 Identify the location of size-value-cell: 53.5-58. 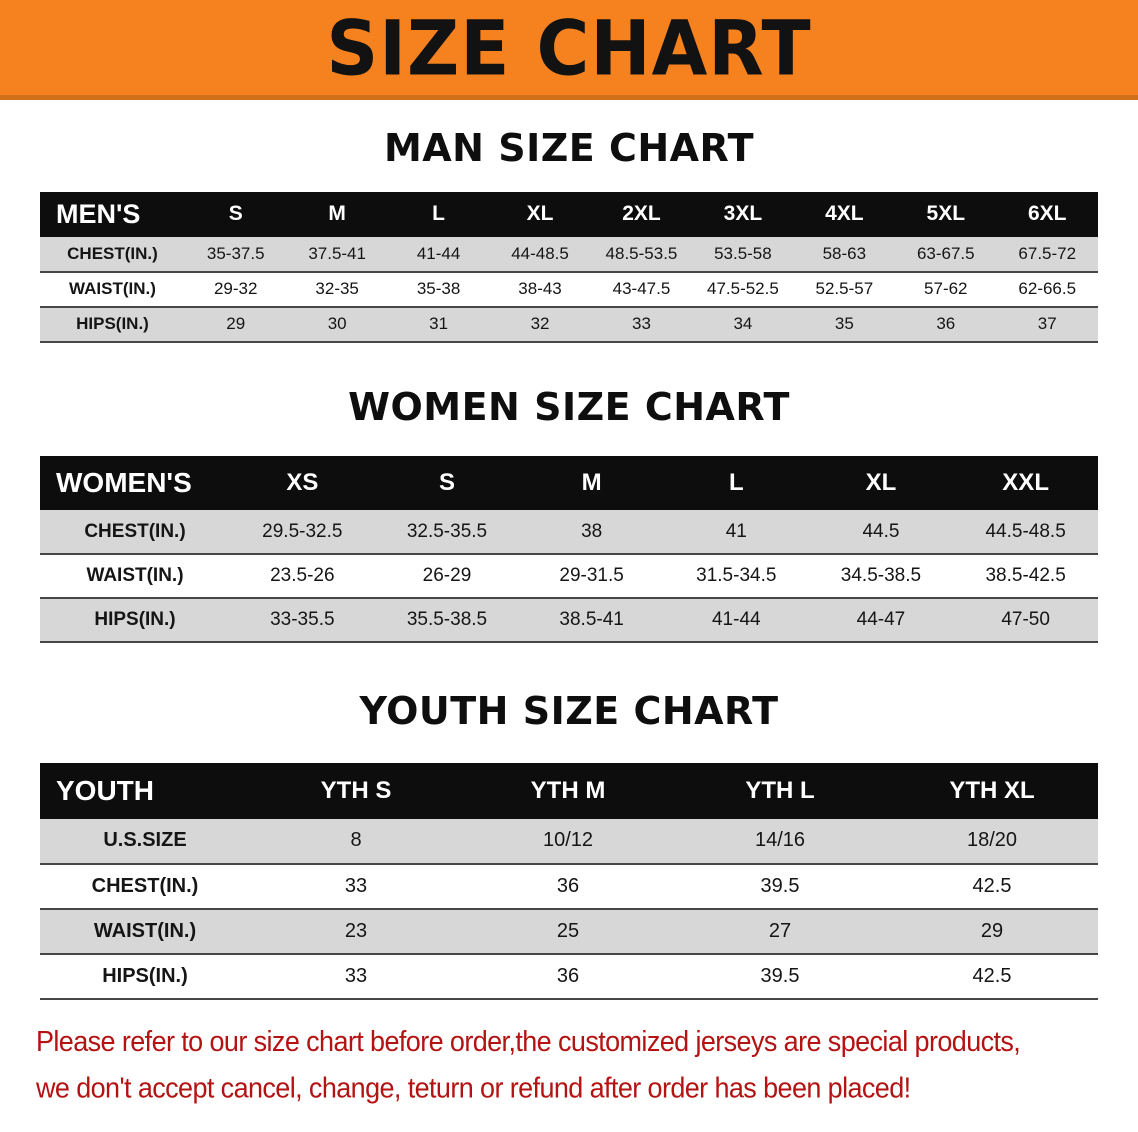
(743, 253).